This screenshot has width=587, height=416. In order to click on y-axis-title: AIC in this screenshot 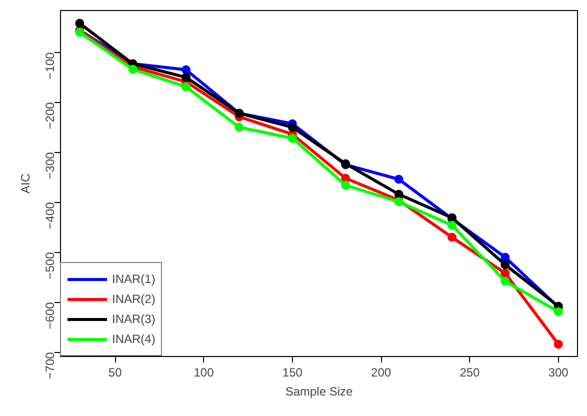, I will do `click(25, 183)`.